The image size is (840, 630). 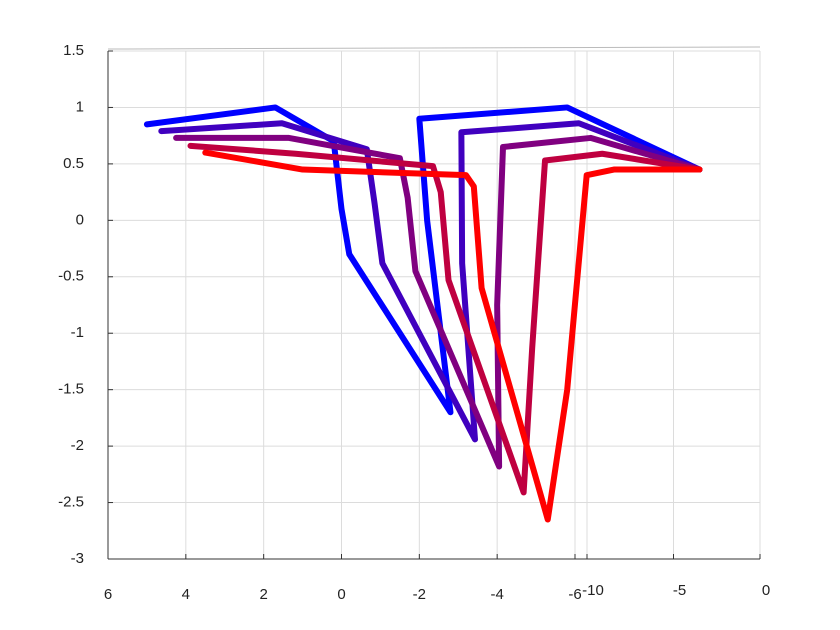 I want to click on y-tick-label: -3, so click(x=77, y=558).